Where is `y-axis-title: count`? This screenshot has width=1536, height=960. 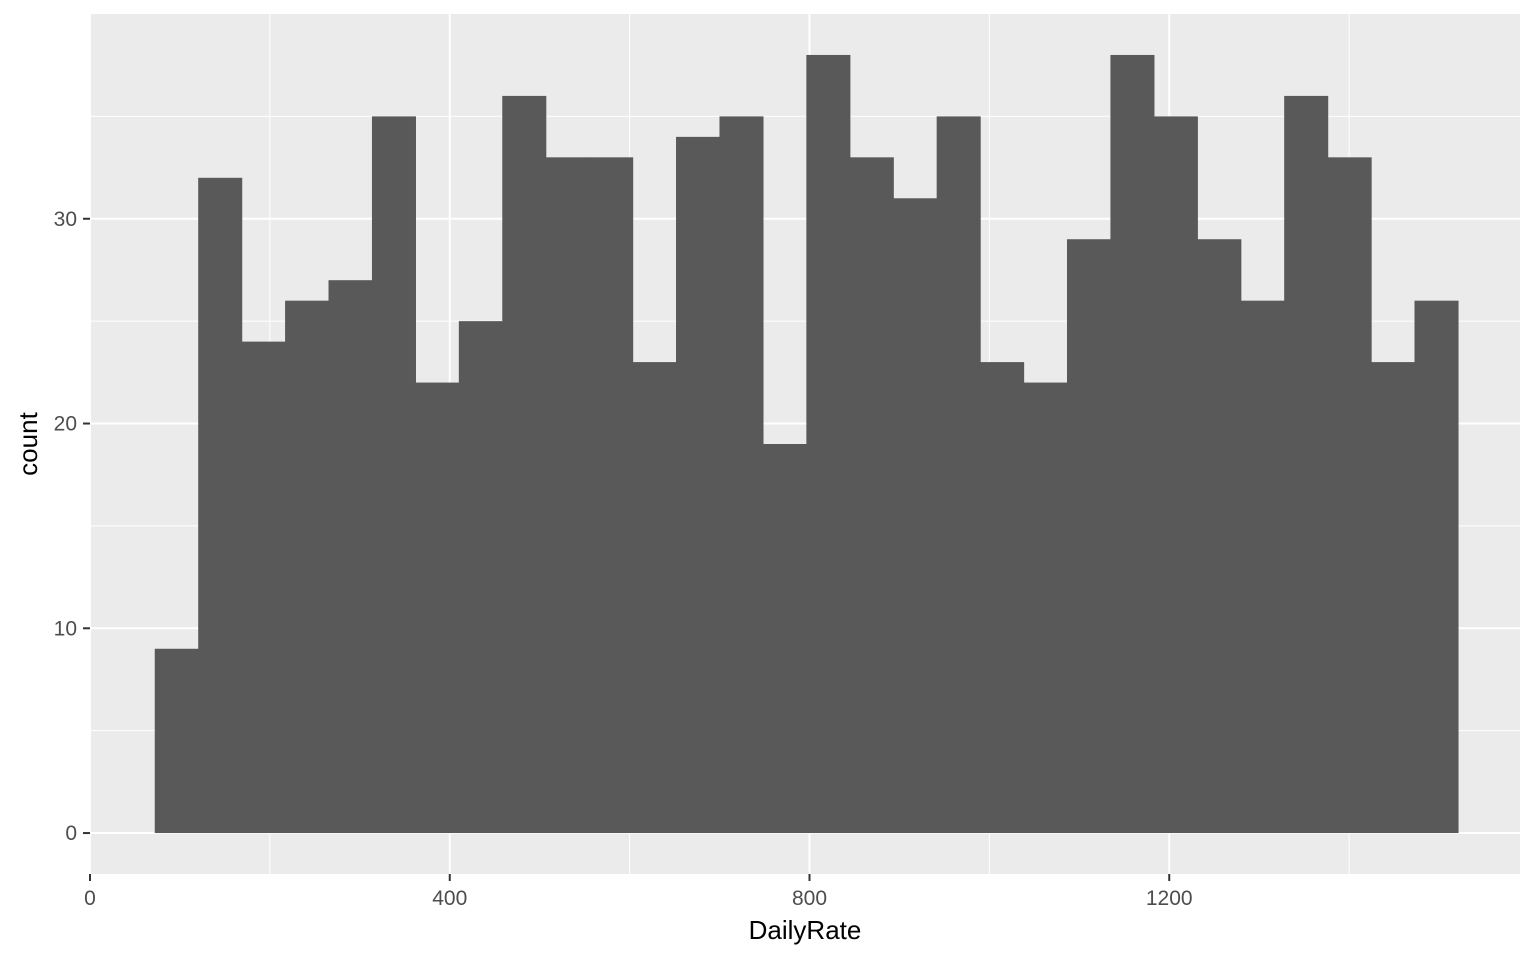
y-axis-title: count is located at coordinates (28, 443).